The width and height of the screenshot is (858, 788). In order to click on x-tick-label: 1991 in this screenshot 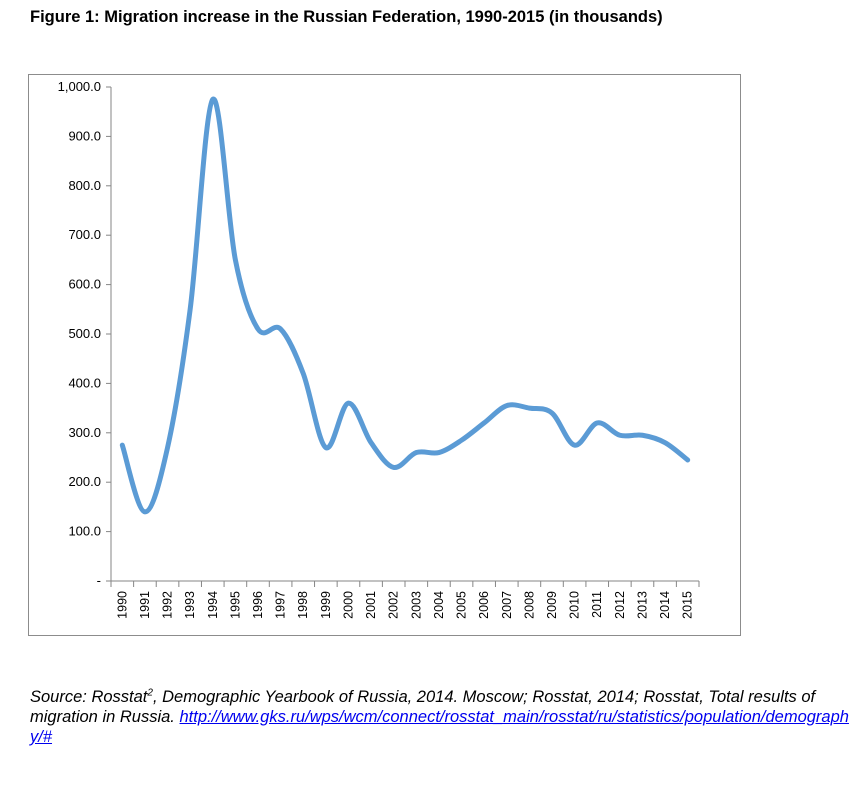, I will do `click(145, 605)`.